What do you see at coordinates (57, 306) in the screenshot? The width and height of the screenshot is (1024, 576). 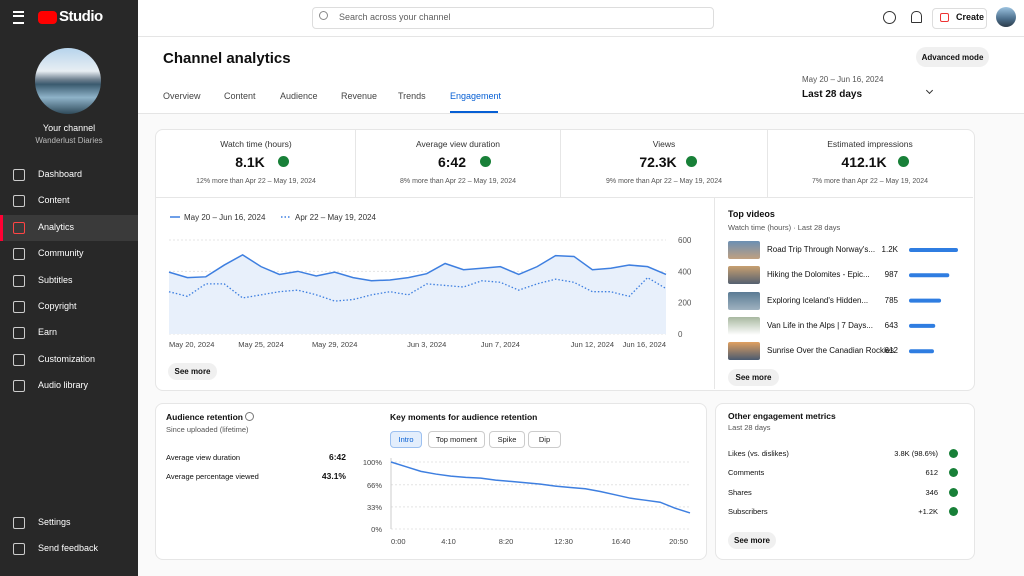 I see `nav-item: Copyright` at bounding box center [57, 306].